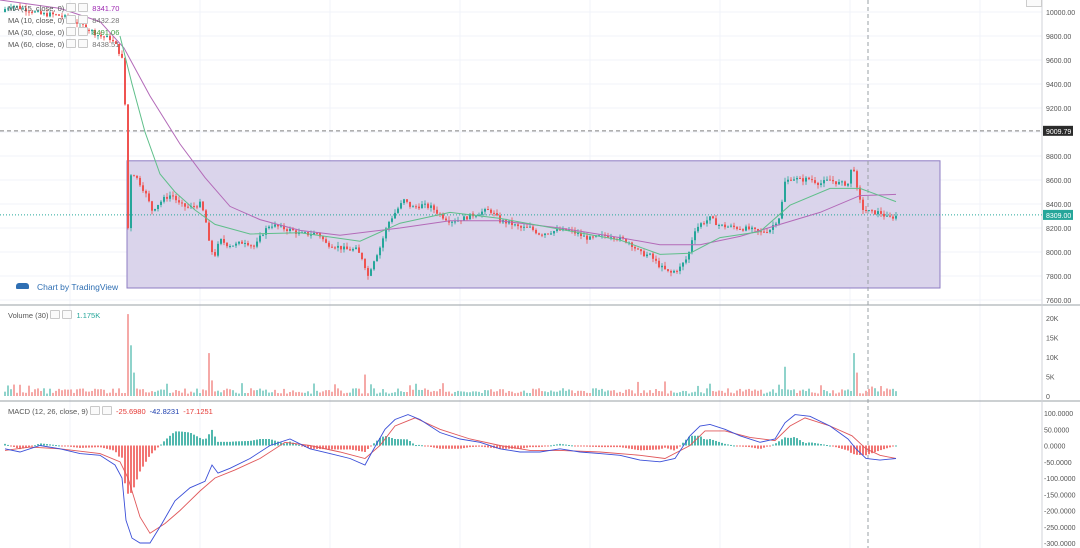 The image size is (1080, 548). What do you see at coordinates (63, 44) in the screenshot?
I see `ma-60-legend: MA (60, close, 0) 8438.51` at bounding box center [63, 44].